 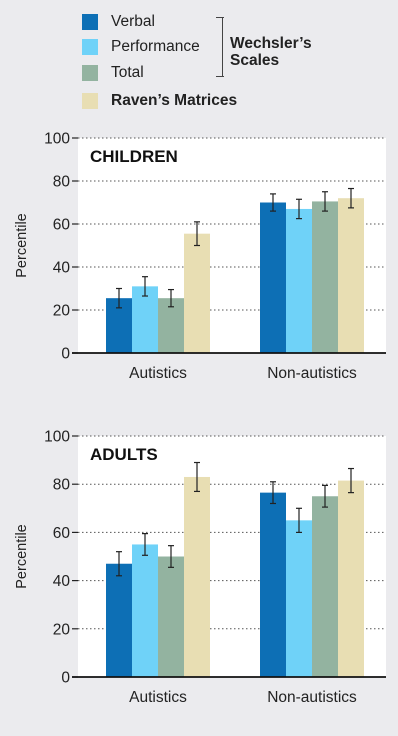 I want to click on legend-swatch-ravens, so click(x=90, y=101).